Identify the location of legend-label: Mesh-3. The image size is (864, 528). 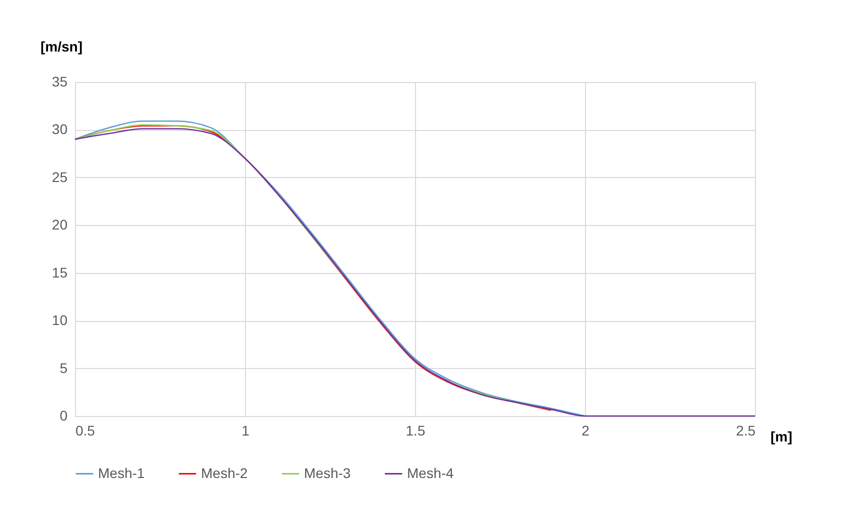
(327, 472).